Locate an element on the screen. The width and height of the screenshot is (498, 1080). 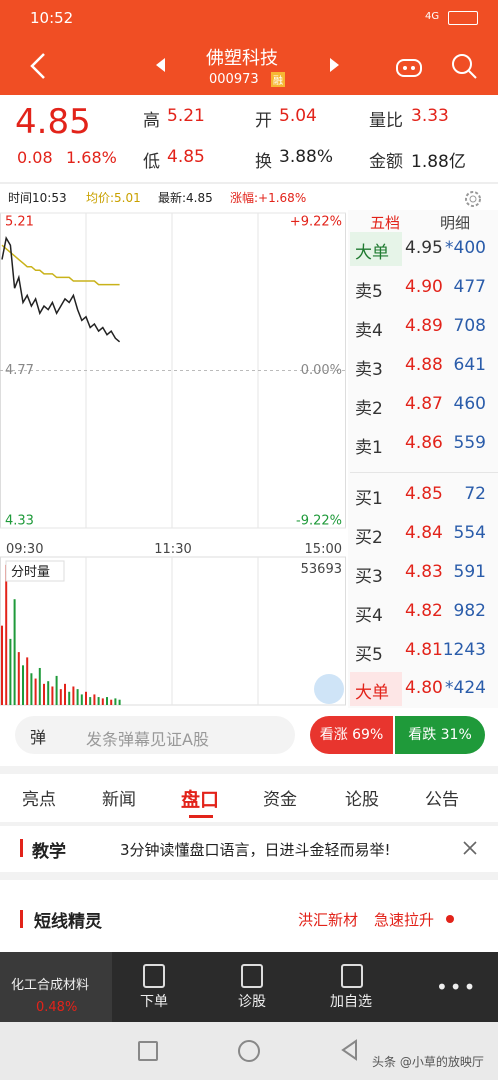
book-price: 4.81 is located at coordinates (424, 650).